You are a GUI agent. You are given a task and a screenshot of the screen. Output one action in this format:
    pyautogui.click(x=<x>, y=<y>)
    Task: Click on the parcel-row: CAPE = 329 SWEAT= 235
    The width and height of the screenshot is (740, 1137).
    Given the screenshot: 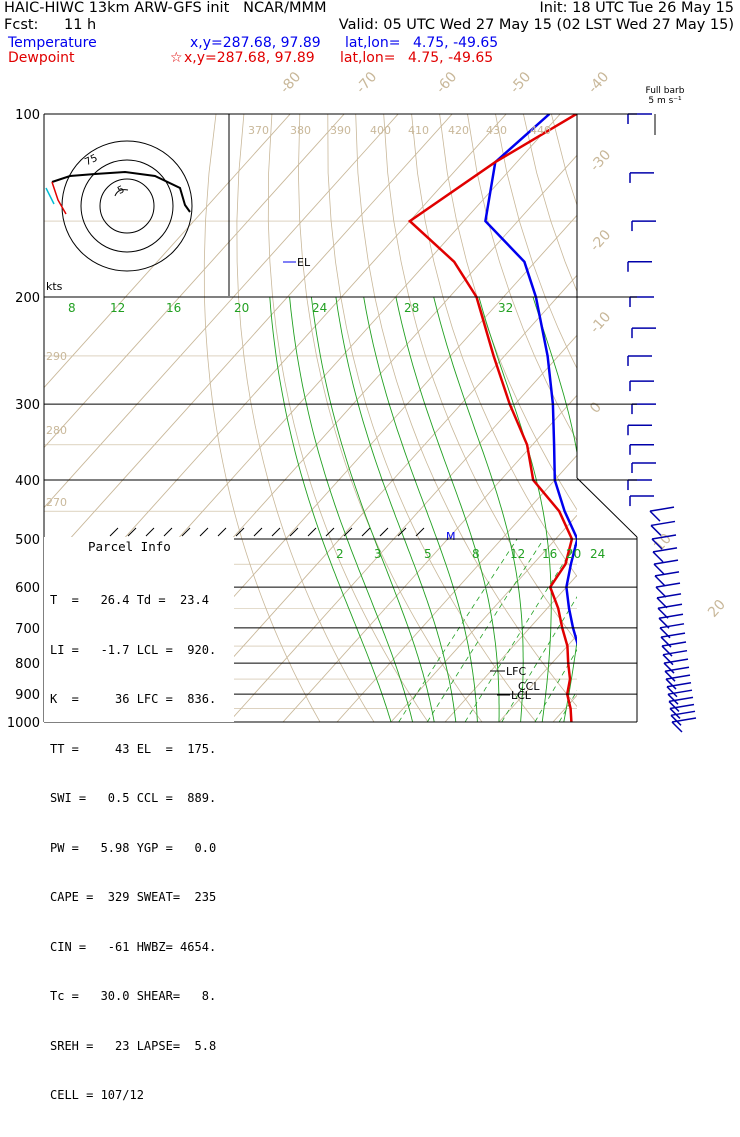 What is the action you would take?
    pyautogui.click(x=133, y=897)
    